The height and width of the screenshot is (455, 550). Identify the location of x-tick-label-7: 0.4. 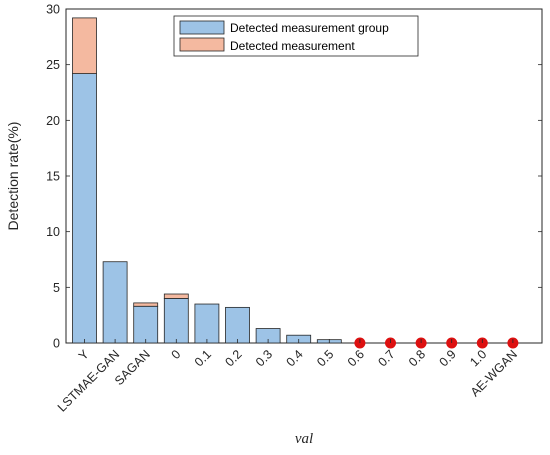
(295, 358).